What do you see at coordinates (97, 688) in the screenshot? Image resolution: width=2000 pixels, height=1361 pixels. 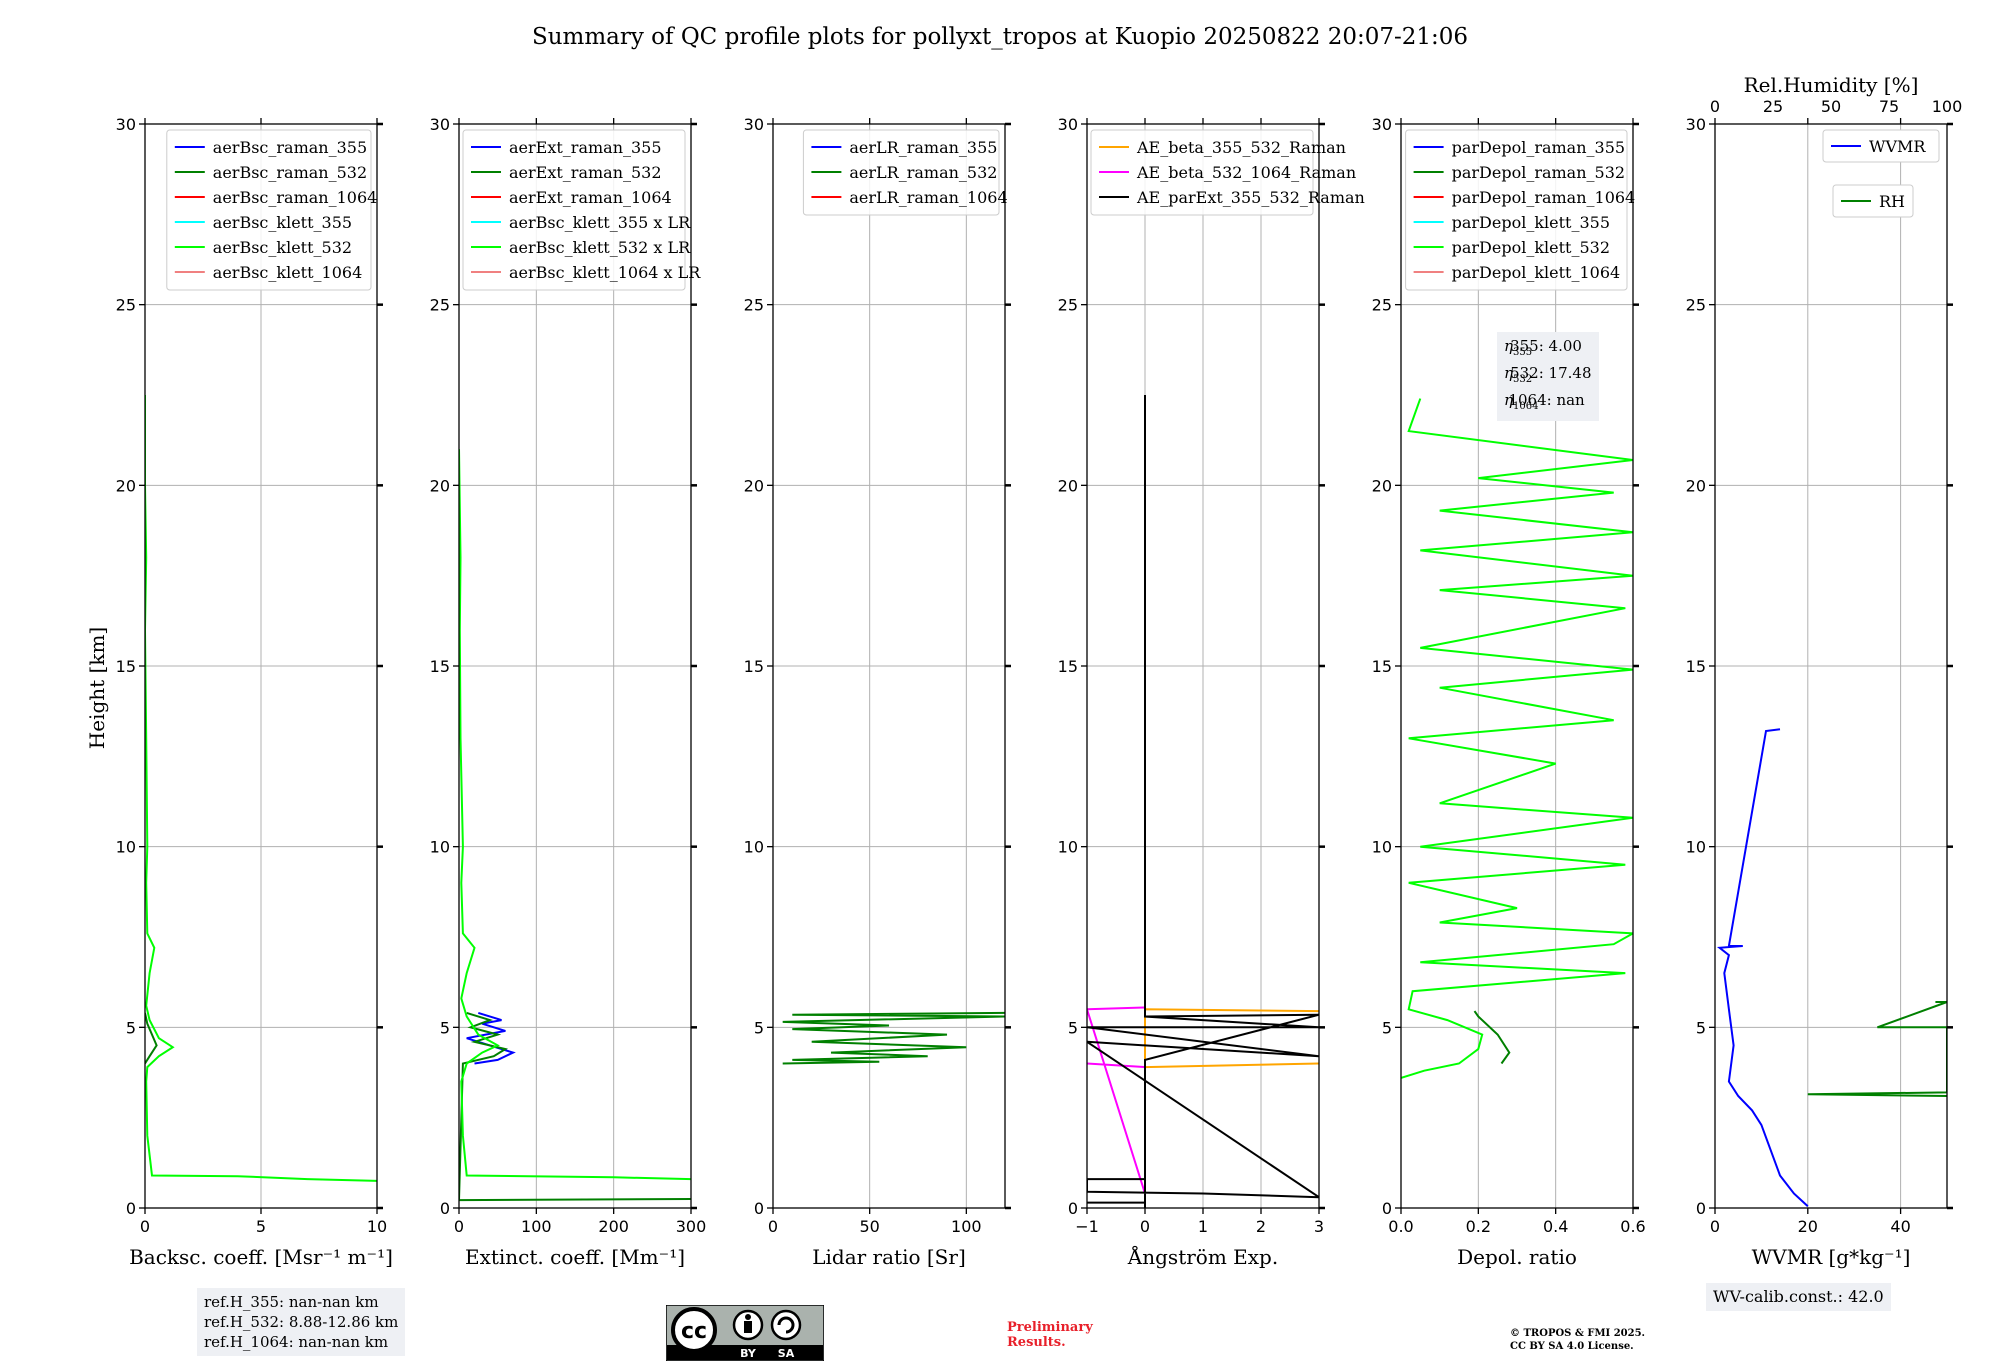 I see `y-axis-label: Height [km]` at bounding box center [97, 688].